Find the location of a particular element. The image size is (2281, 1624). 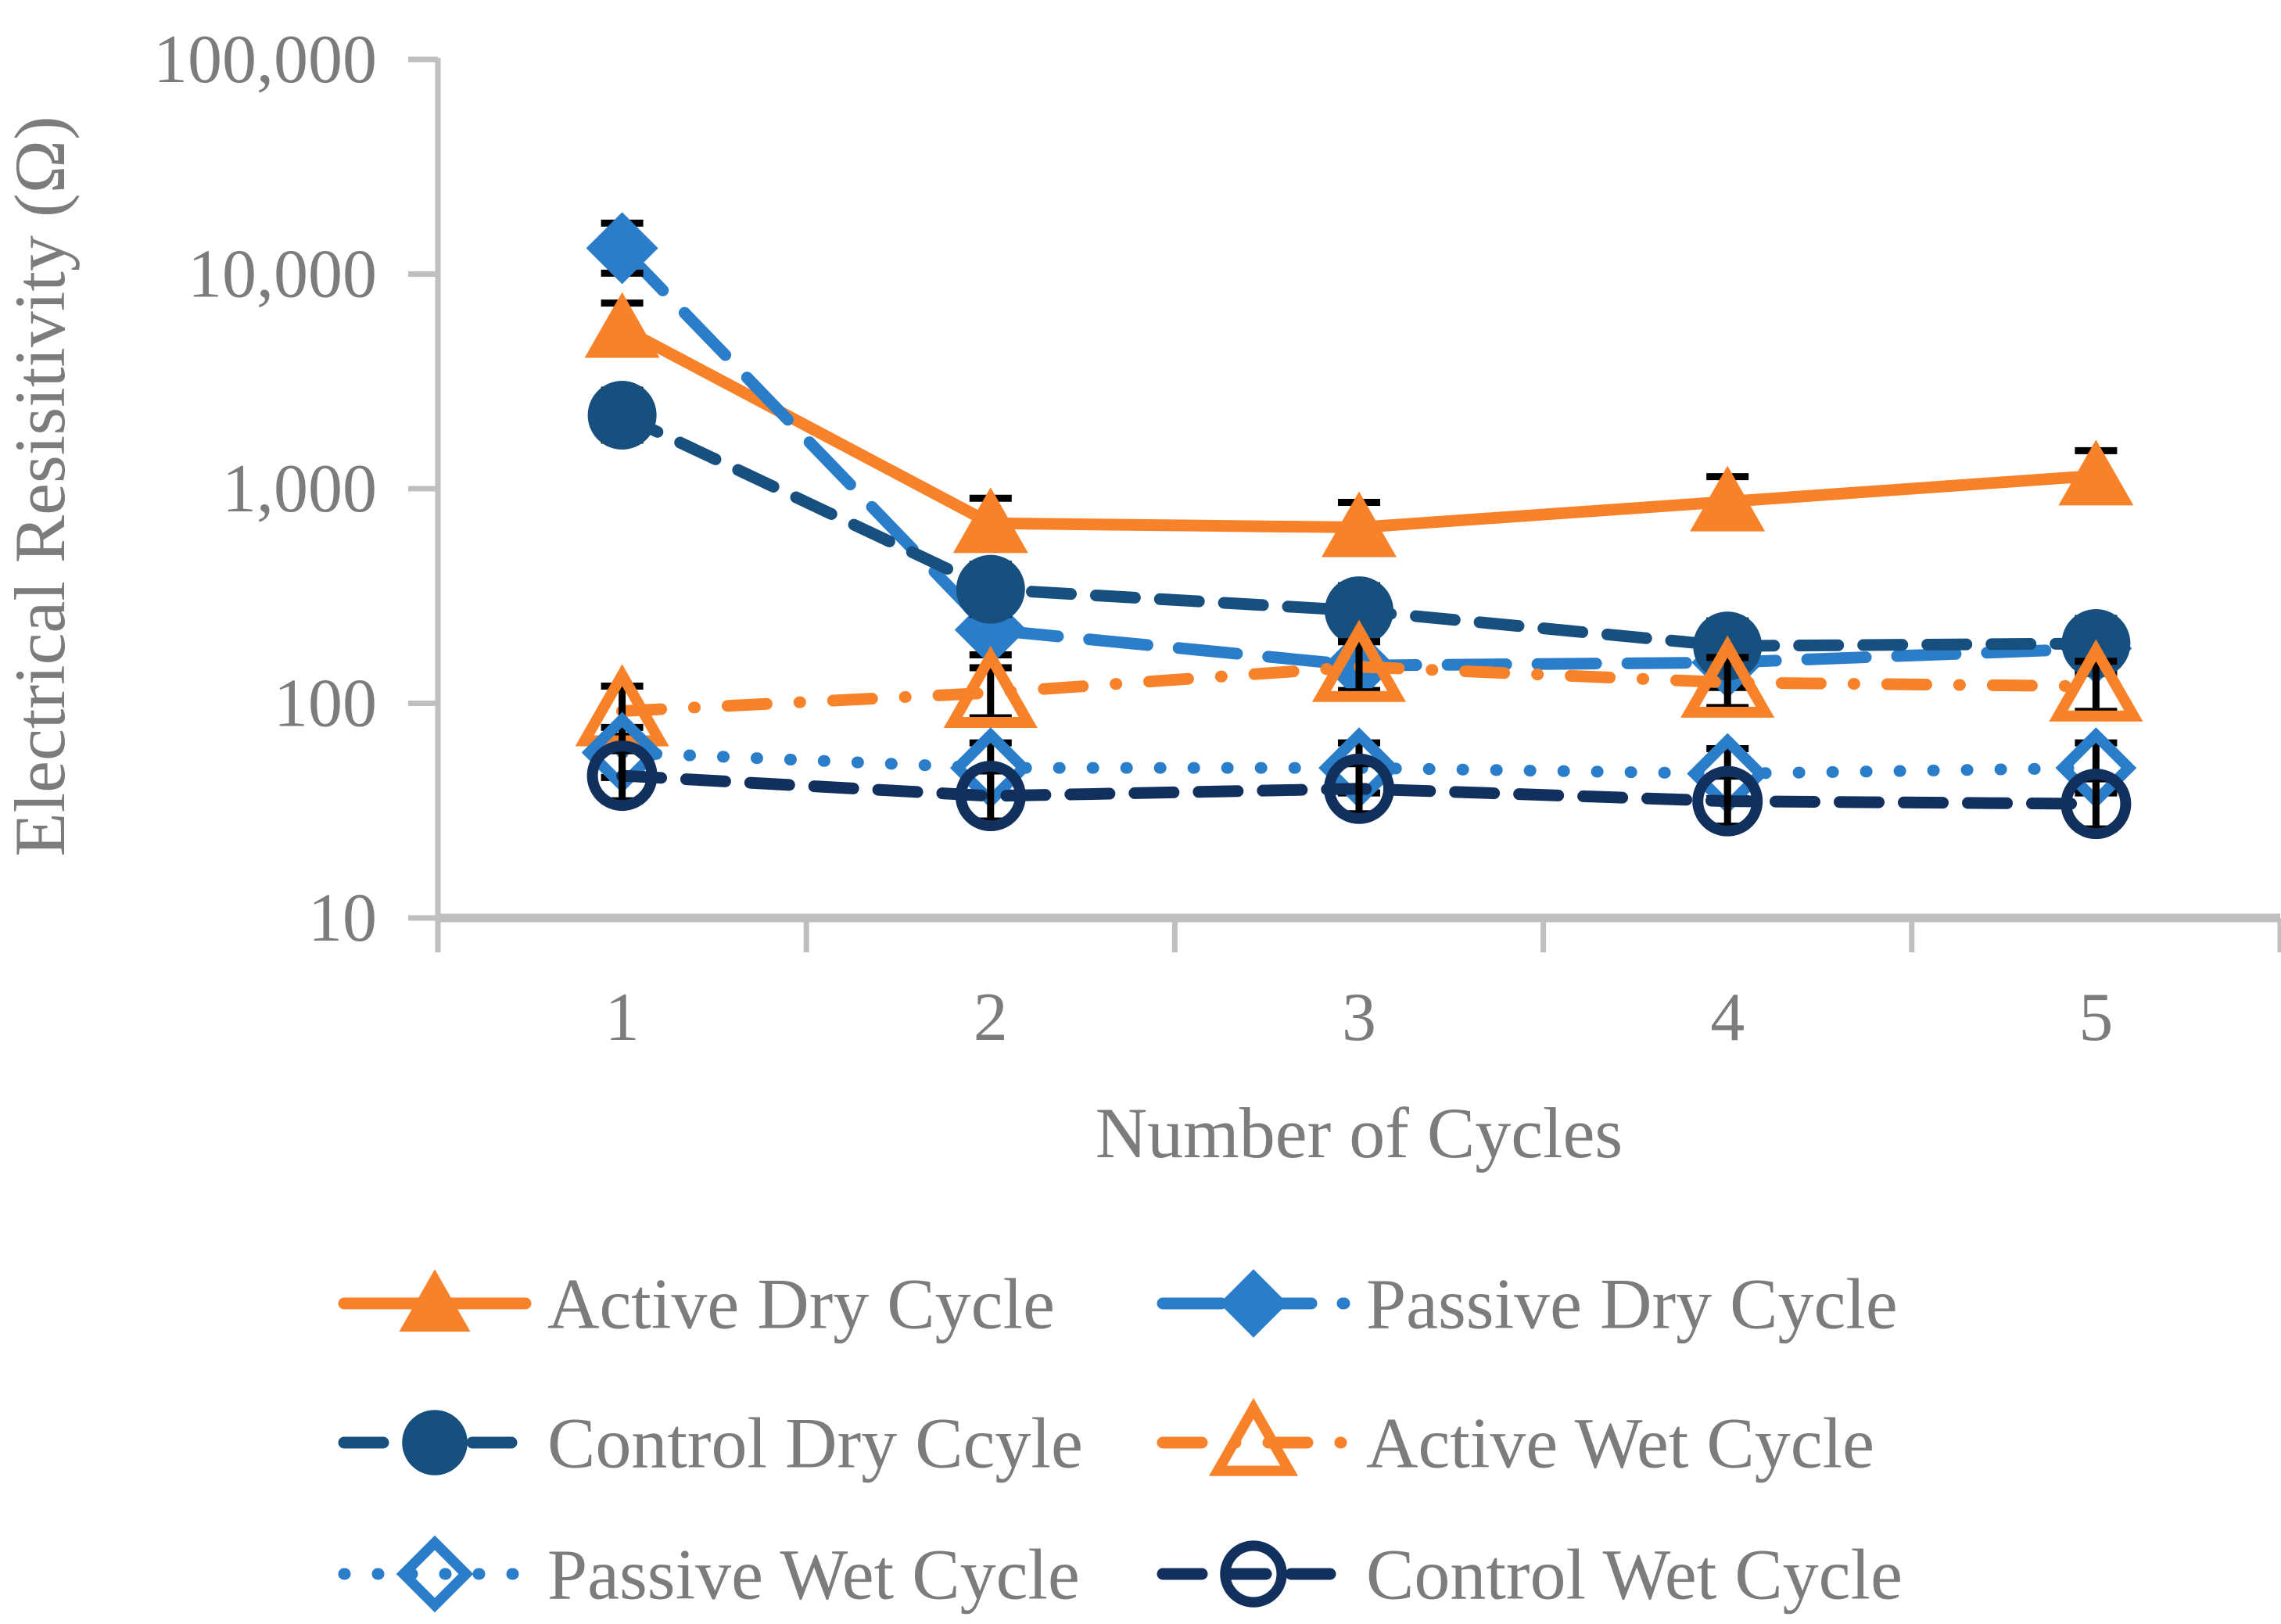

y-axis: 100,000 10,000 1,000 100 10 is located at coordinates (297, 489).